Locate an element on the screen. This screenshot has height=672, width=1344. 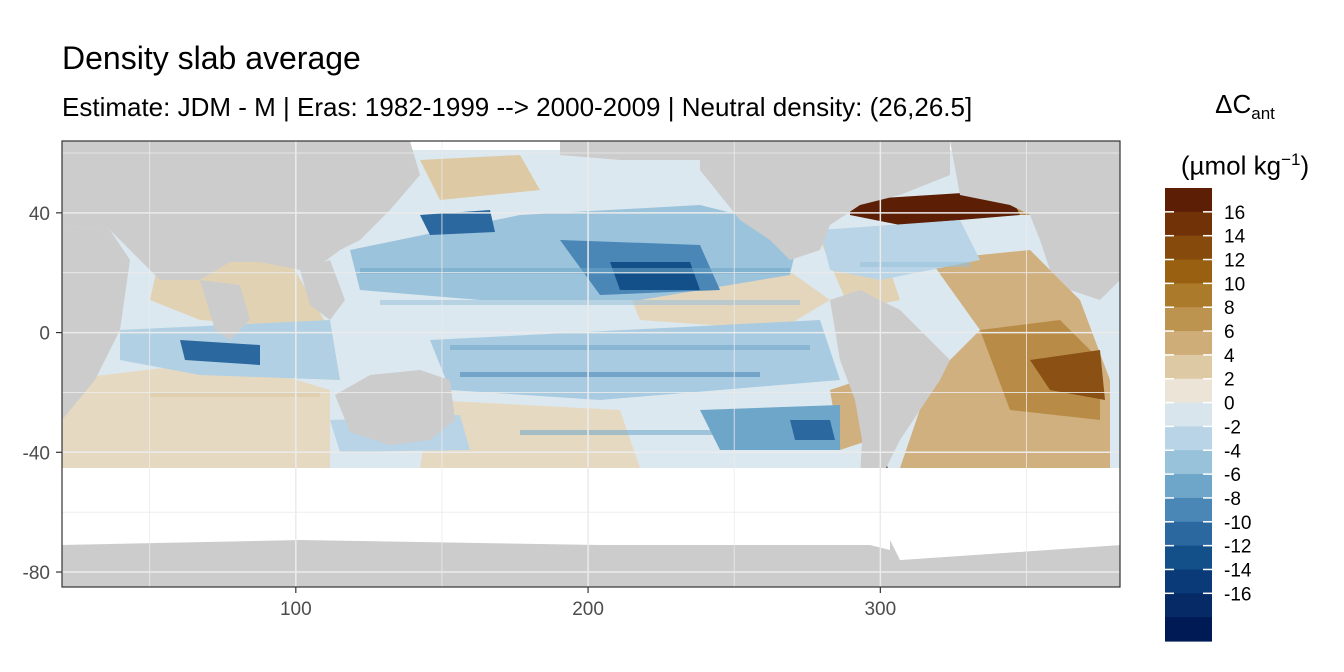
land-seasia is located at coordinates (322, 290).